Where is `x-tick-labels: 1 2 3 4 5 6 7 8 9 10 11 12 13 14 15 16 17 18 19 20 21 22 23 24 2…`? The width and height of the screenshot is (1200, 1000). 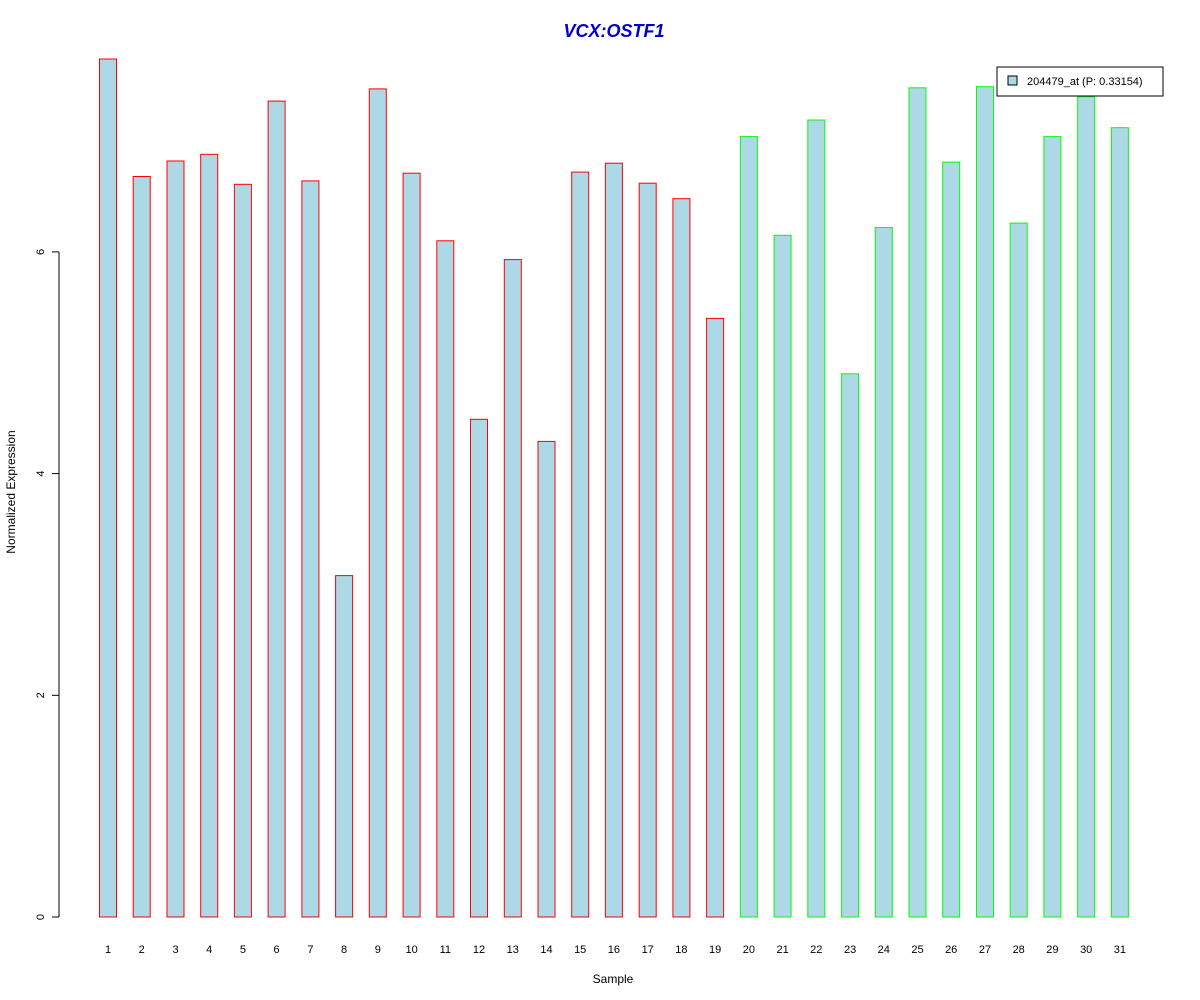
x-tick-labels: 1 2 3 4 5 6 7 8 9 10 11 12 13 14 15 16 17 18 19 20 21 22 23 24 2… is located at coordinates (615, 950).